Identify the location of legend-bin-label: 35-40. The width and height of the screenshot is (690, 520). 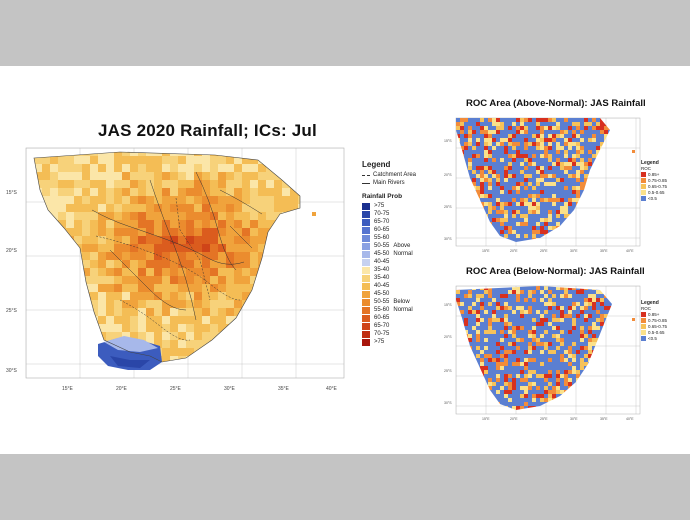
(382, 278).